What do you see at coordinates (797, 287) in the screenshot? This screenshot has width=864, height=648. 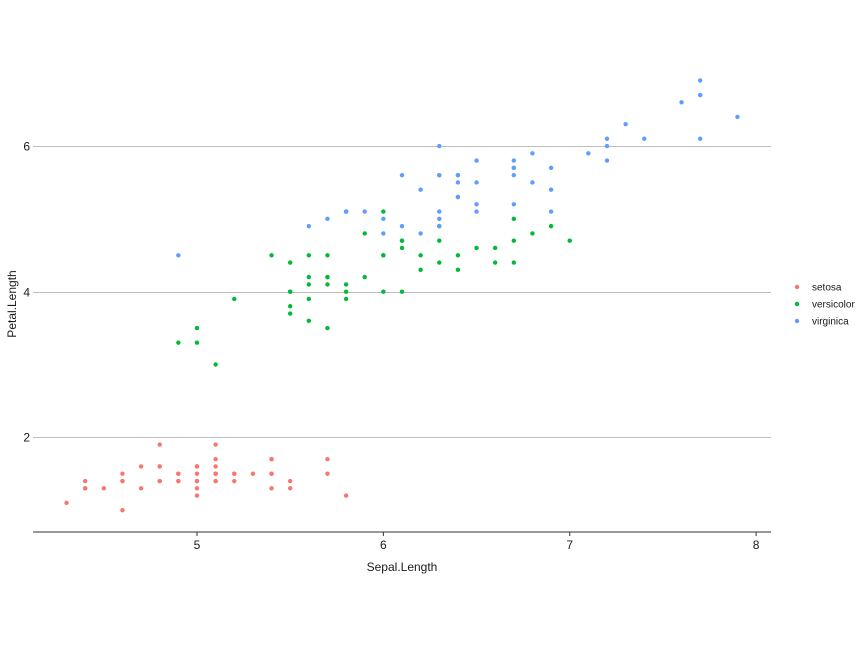 I see `legend-key-setosa` at bounding box center [797, 287].